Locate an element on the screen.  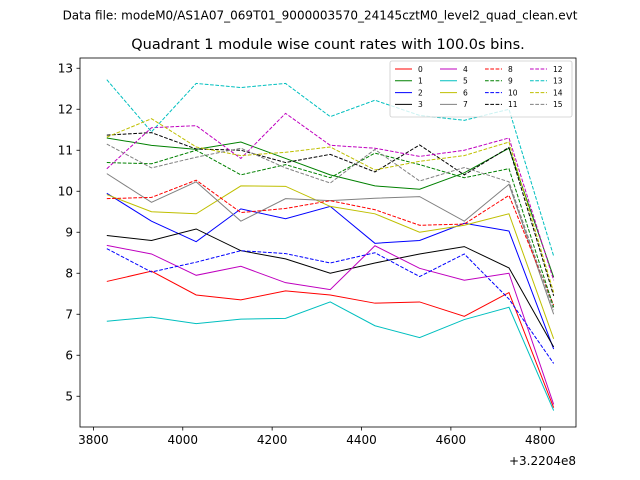
y-tick-label-6: 6 is located at coordinates (69, 356).